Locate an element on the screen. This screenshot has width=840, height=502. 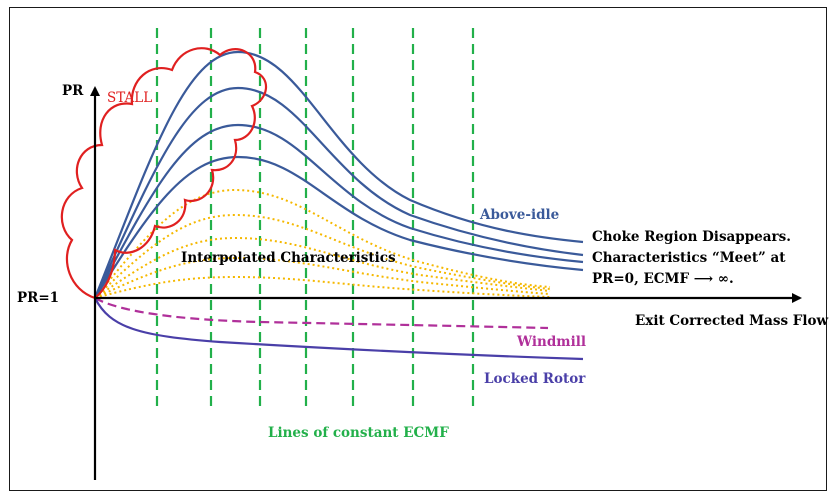
y-axis-label: PR is located at coordinates (73, 91).